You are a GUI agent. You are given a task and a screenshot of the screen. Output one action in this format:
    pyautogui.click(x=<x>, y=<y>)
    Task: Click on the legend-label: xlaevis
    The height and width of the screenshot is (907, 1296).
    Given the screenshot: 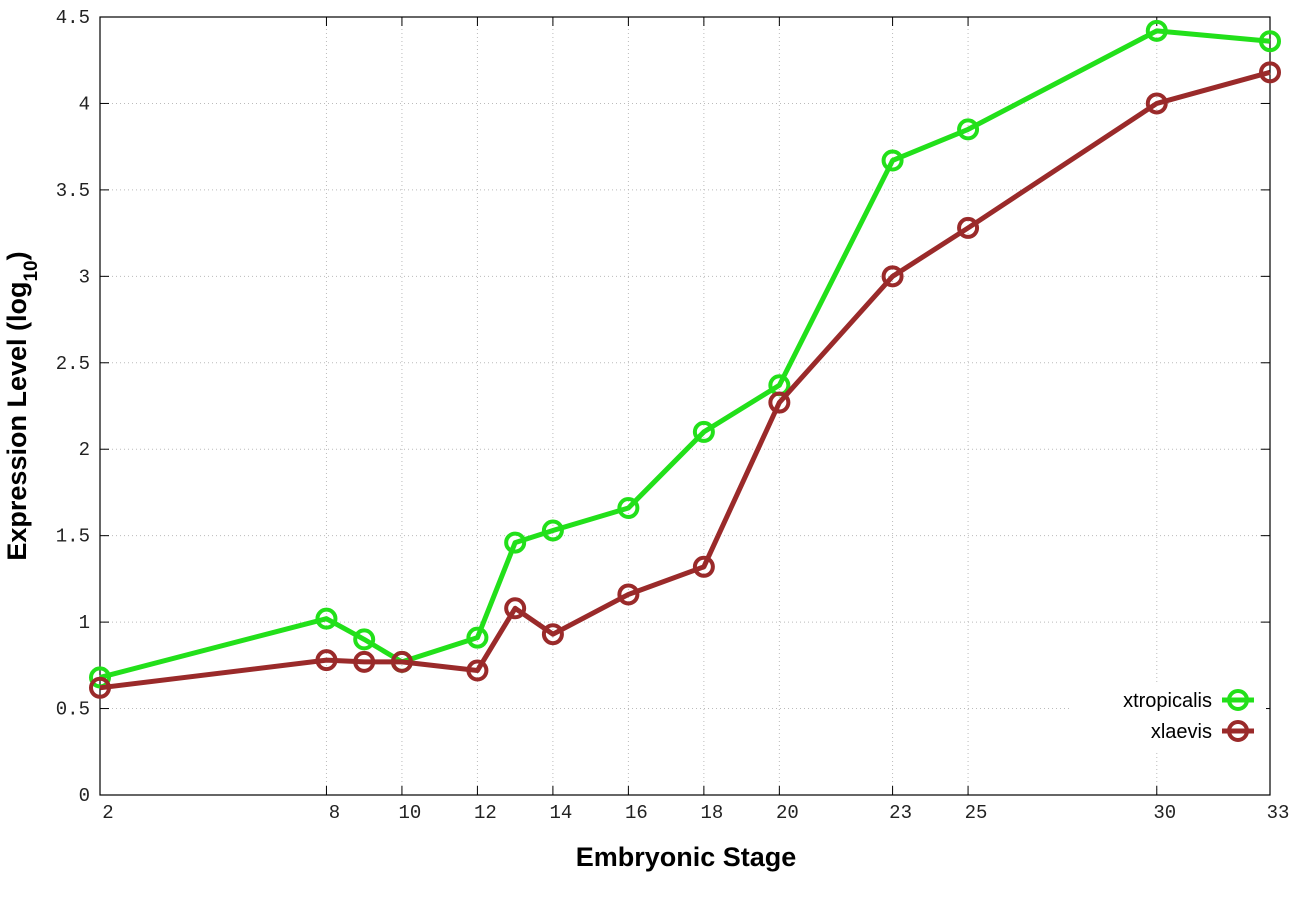 What is the action you would take?
    pyautogui.click(x=1181, y=732)
    